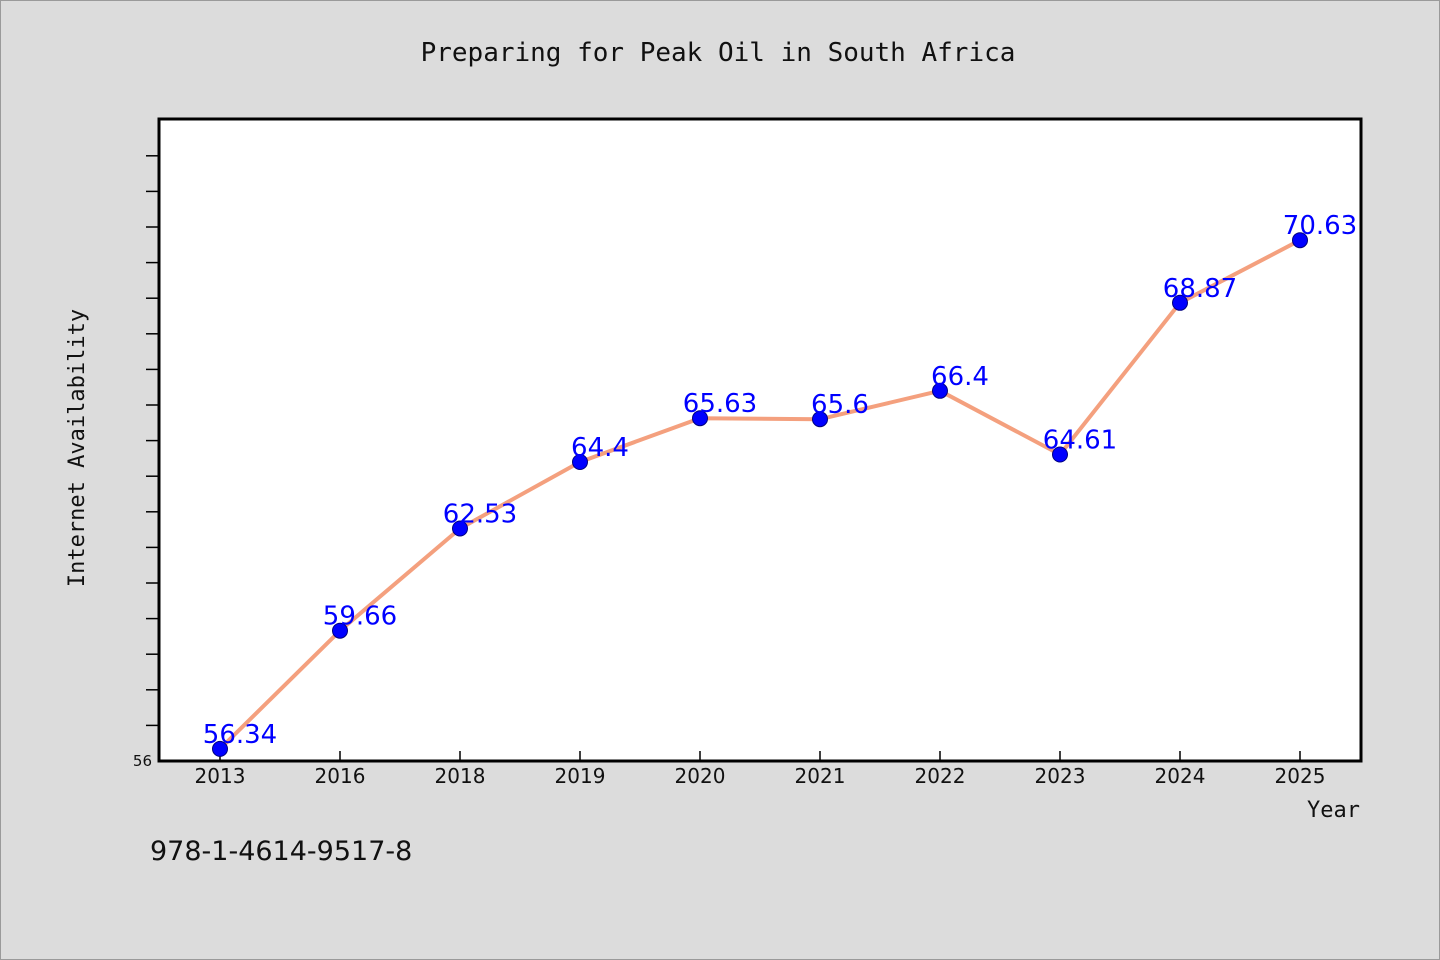 The image size is (1440, 960). What do you see at coordinates (142, 761) in the screenshot?
I see `y-tick-label: 56` at bounding box center [142, 761].